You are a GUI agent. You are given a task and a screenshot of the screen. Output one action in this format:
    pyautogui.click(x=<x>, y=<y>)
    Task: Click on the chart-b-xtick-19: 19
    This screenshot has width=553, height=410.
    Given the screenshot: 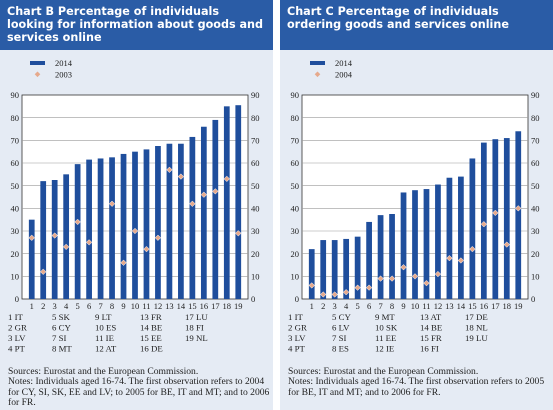 What is the action you would take?
    pyautogui.click(x=238, y=306)
    